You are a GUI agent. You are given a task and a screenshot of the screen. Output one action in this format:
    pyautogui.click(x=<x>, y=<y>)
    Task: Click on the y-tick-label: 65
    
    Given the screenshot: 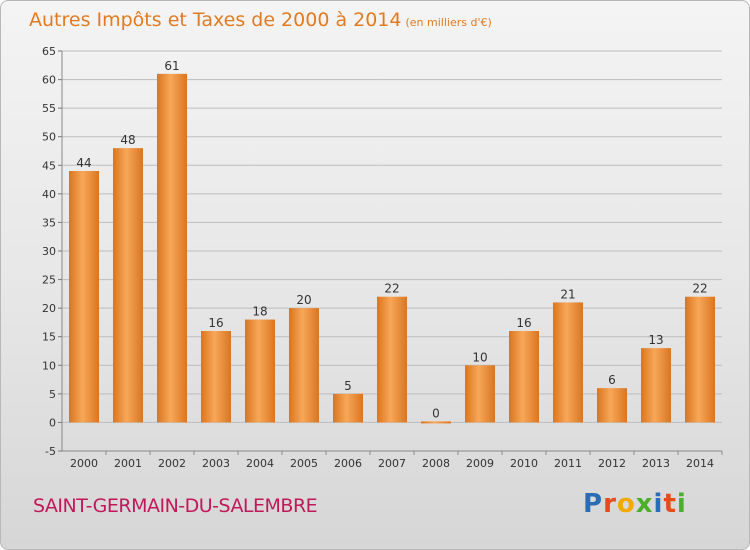 What is the action you would take?
    pyautogui.click(x=49, y=51)
    